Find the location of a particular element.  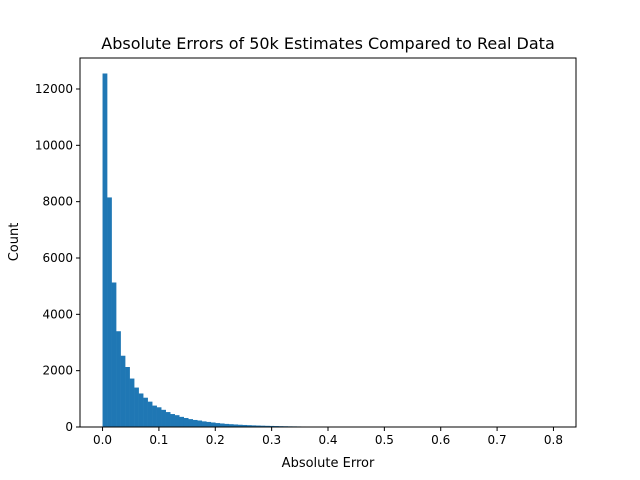

y-tick-label: 10000 is located at coordinates (54, 145).